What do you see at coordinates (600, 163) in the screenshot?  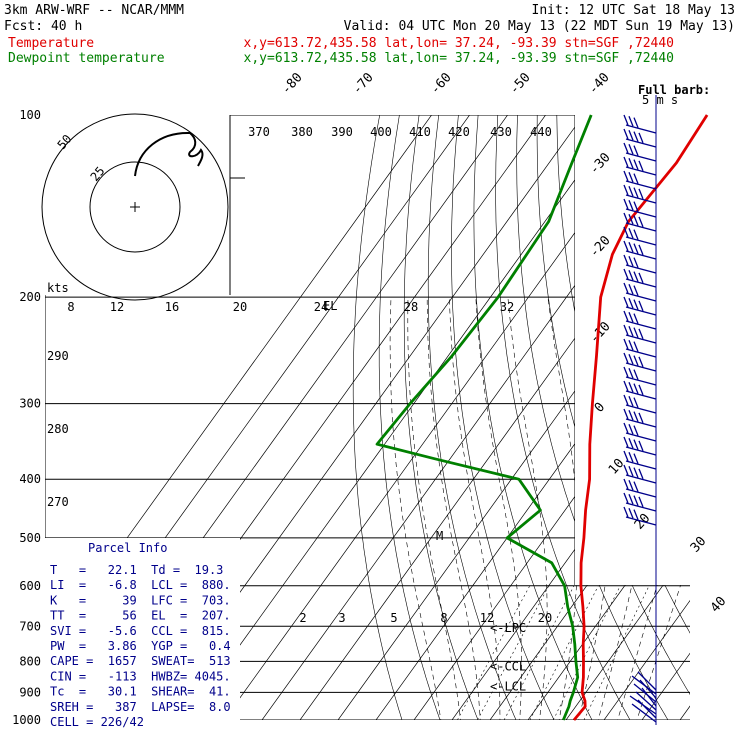 I see `isotherm-label: -30` at bounding box center [600, 163].